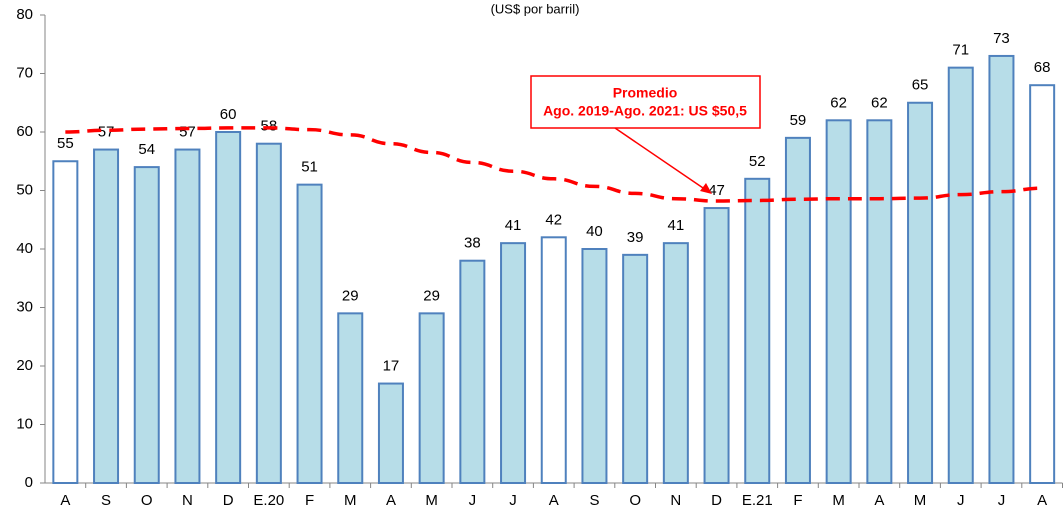 Image resolution: width=1063 pixels, height=516 pixels. What do you see at coordinates (24, 248) in the screenshot?
I see `y-tick-label: 40` at bounding box center [24, 248].